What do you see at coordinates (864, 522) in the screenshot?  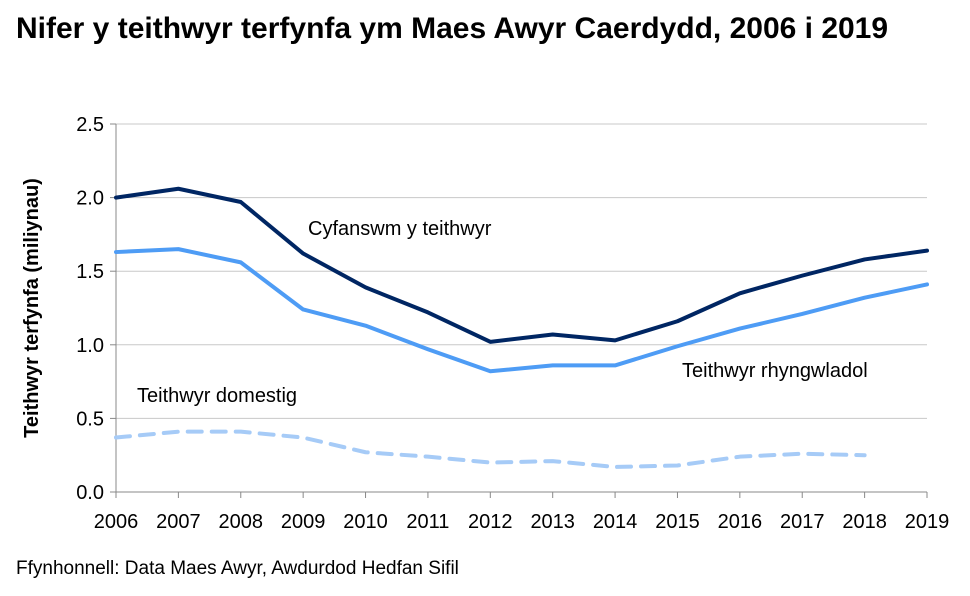 I see `x-tick-label: 2018` at bounding box center [864, 522].